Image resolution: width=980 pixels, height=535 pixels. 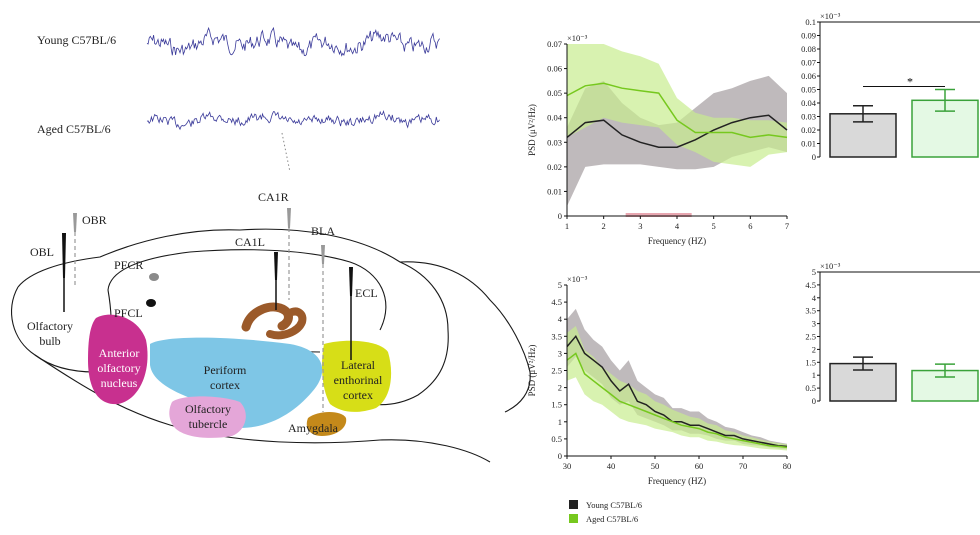 What do you see at coordinates (810, 22) in the screenshot?
I see `y-tick-label: 0.1` at bounding box center [810, 22].